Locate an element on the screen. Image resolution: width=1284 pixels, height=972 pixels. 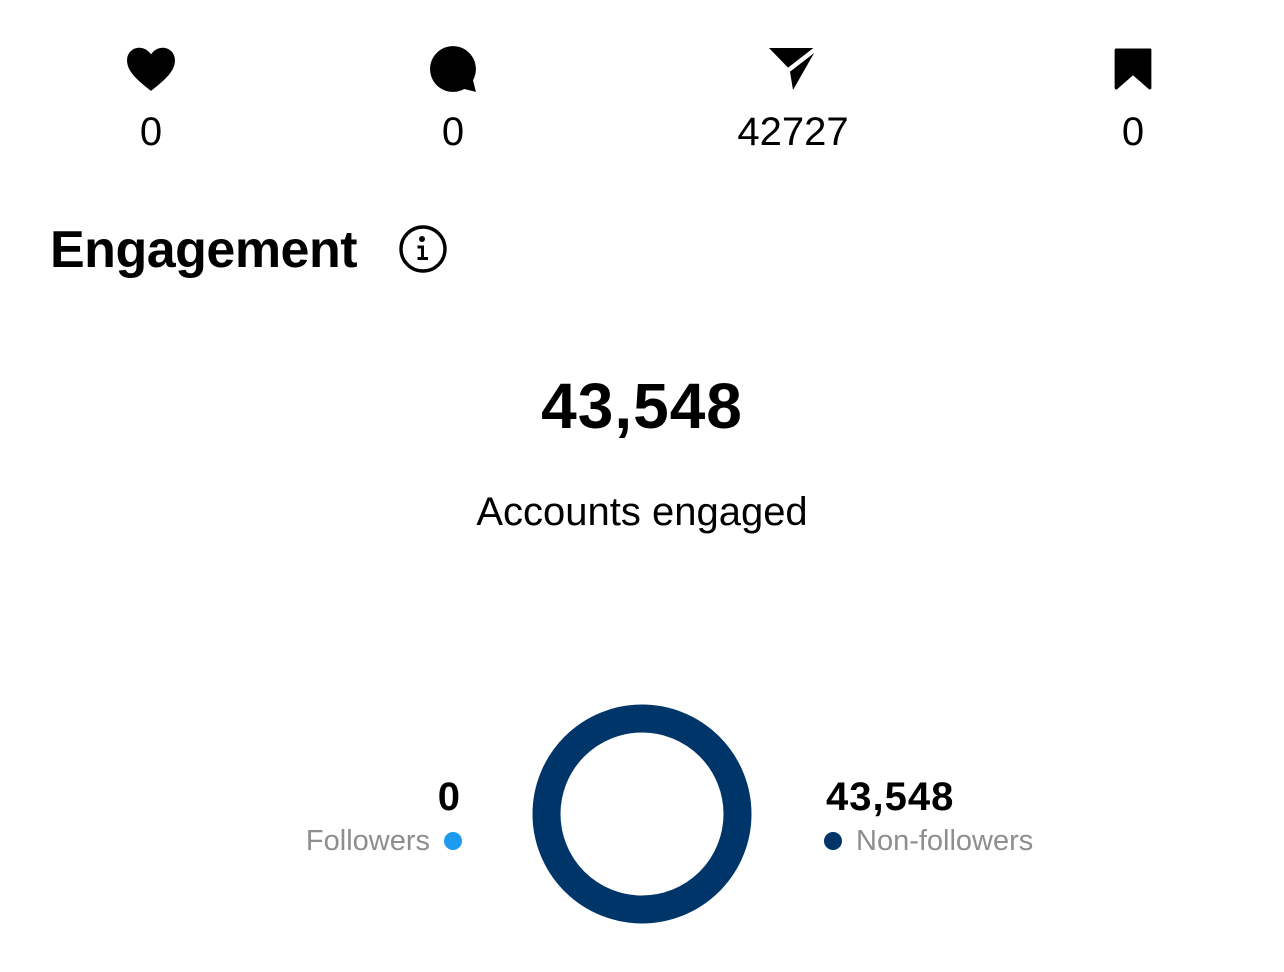
comments-stat: 0 is located at coordinates (453, 96).